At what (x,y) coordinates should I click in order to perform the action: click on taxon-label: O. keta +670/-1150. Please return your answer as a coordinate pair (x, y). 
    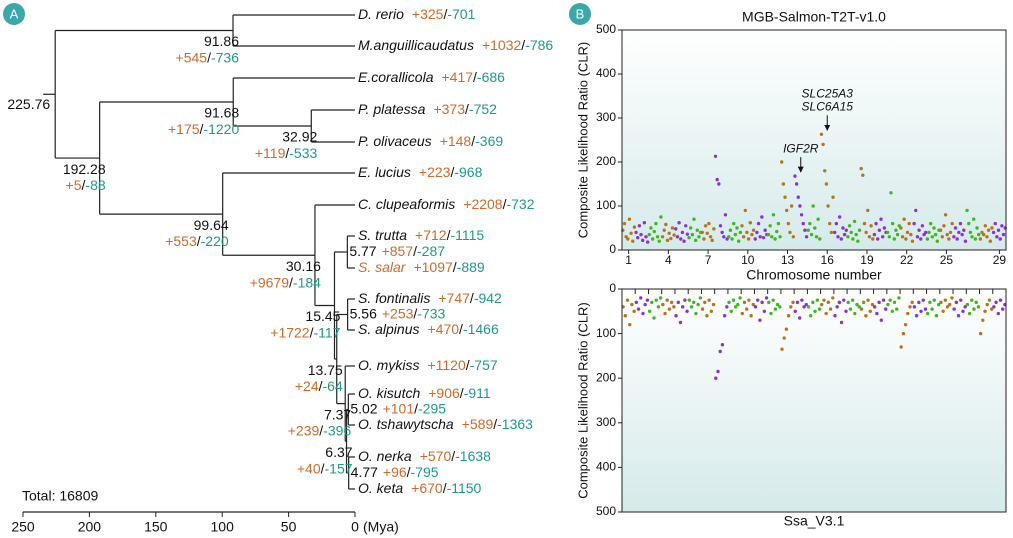
    Looking at the image, I should click on (420, 488).